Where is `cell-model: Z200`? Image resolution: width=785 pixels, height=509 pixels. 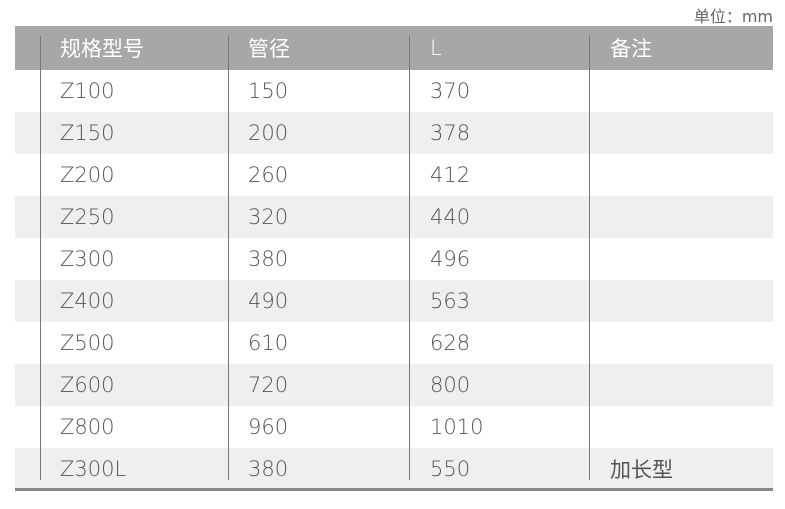 cell-model: Z200 is located at coordinates (87, 175).